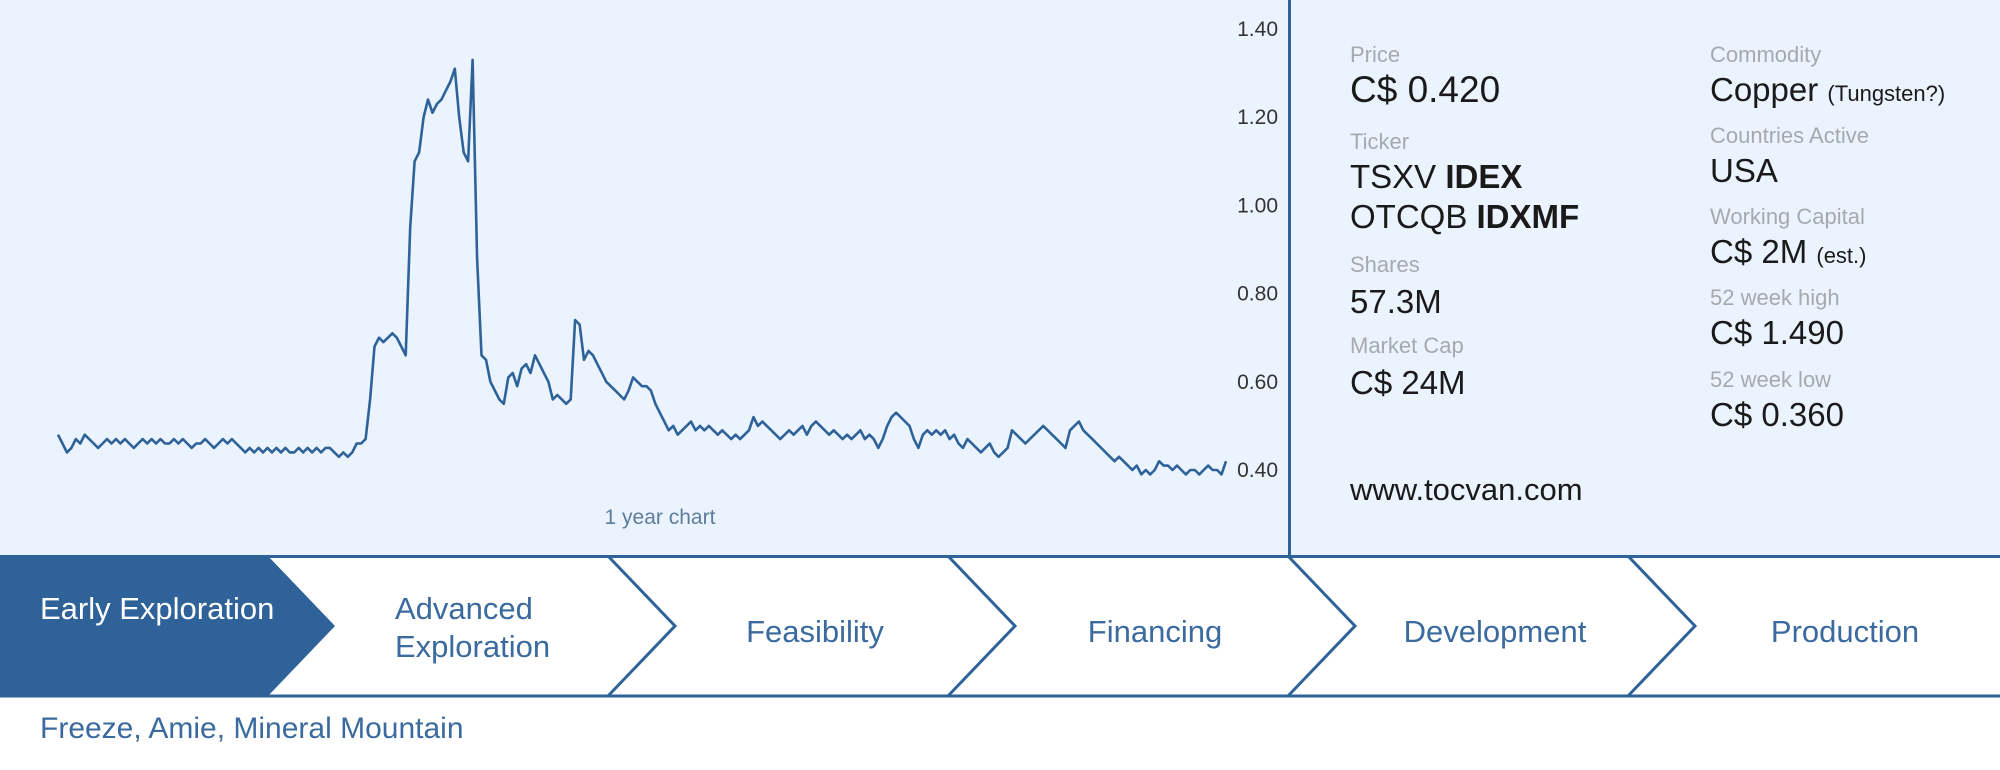  Describe the element at coordinates (1385, 264) in the screenshot. I see `shares-label: Shares` at that location.